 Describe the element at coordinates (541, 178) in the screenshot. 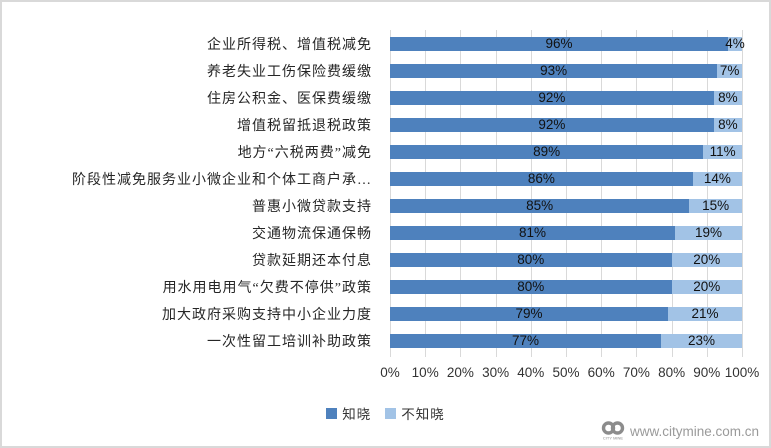

I see `bar-segment-aware: 86%` at that location.